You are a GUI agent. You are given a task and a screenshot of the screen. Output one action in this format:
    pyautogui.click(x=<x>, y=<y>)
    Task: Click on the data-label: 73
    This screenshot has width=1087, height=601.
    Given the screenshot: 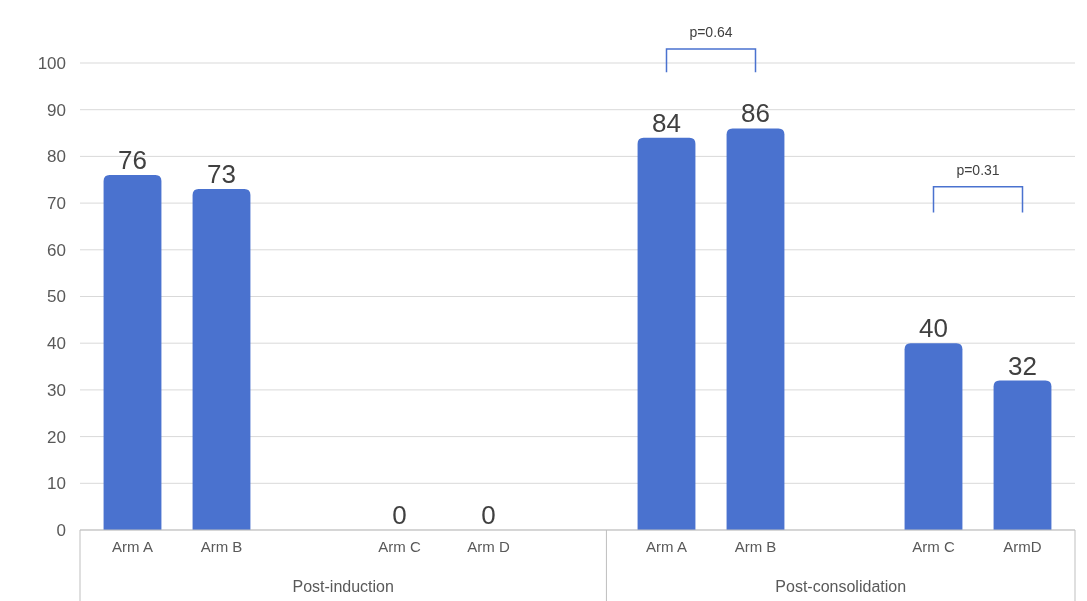 What is the action you would take?
    pyautogui.click(x=221, y=174)
    